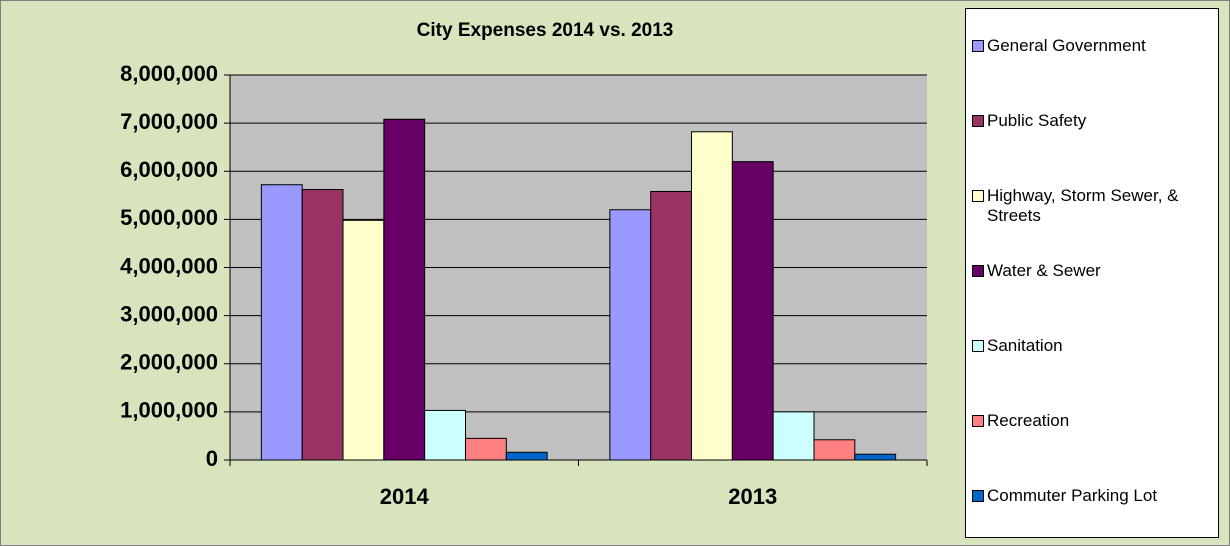 This screenshot has width=1230, height=546. I want to click on legend-entry: Highway, Storm Sewer, & Streets, so click(1094, 206).